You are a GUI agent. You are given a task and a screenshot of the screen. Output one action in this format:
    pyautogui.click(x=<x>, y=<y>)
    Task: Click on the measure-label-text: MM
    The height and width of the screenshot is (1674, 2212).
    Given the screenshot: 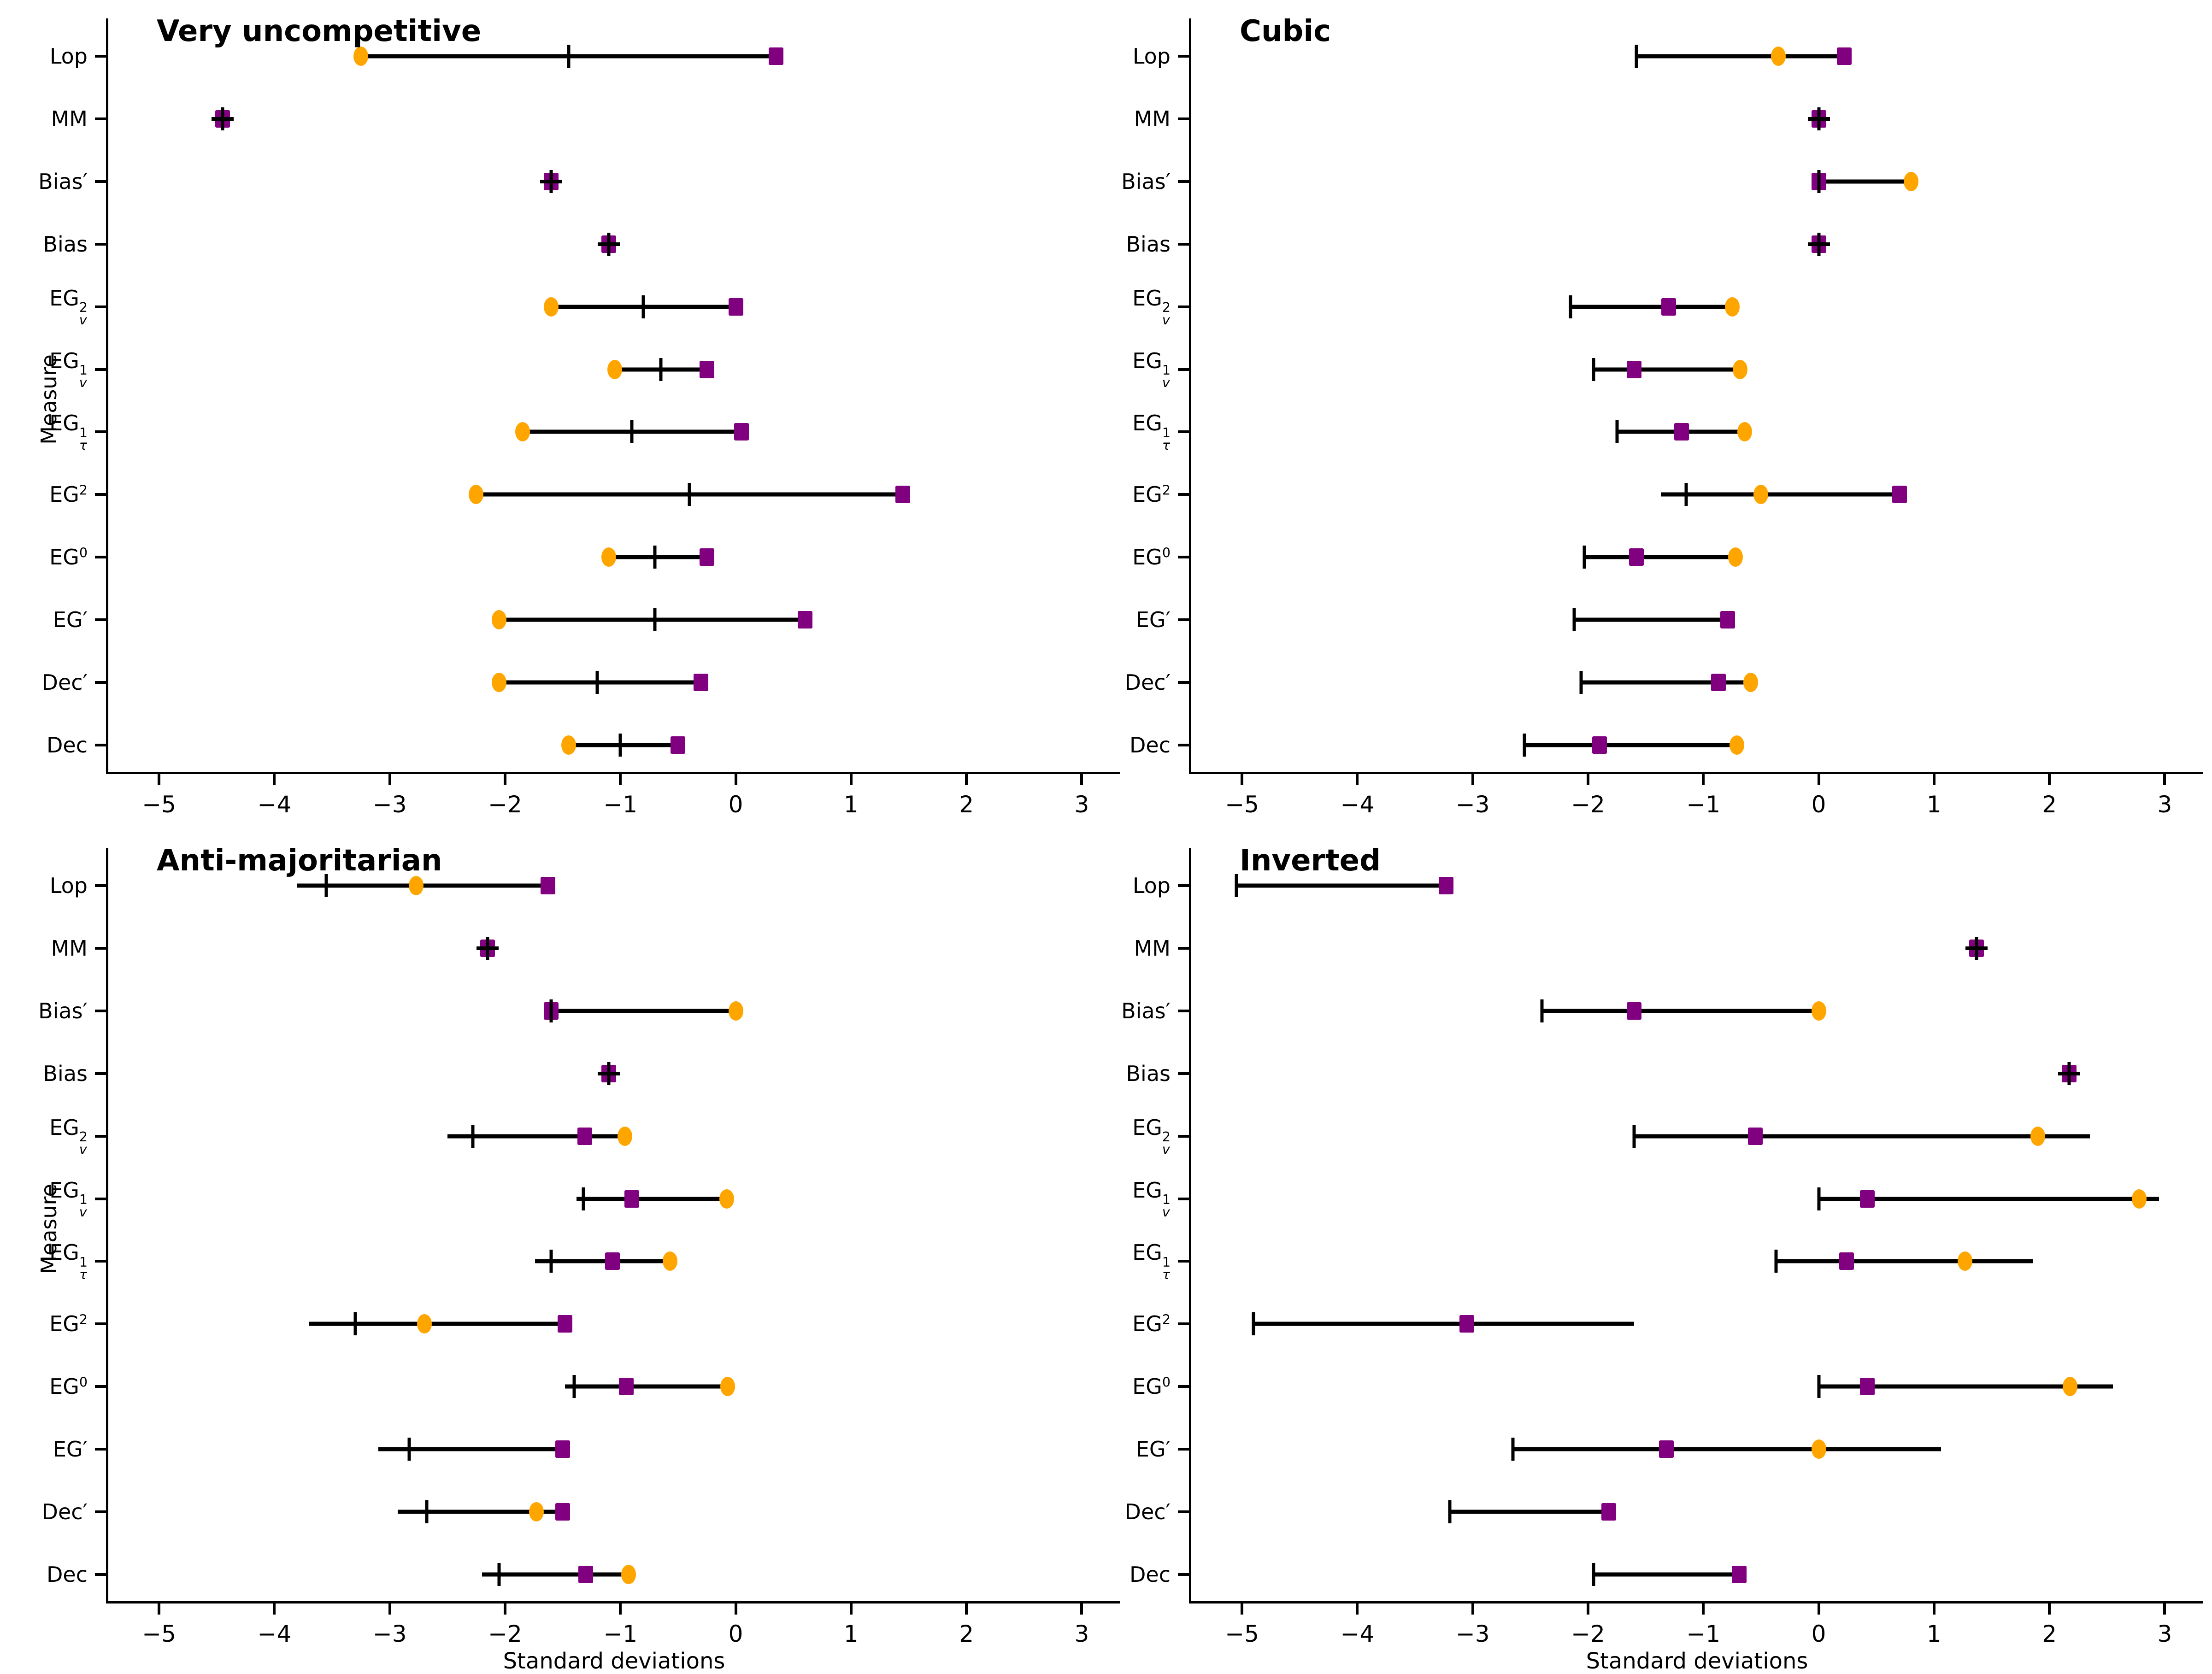 What is the action you would take?
    pyautogui.click(x=69, y=118)
    